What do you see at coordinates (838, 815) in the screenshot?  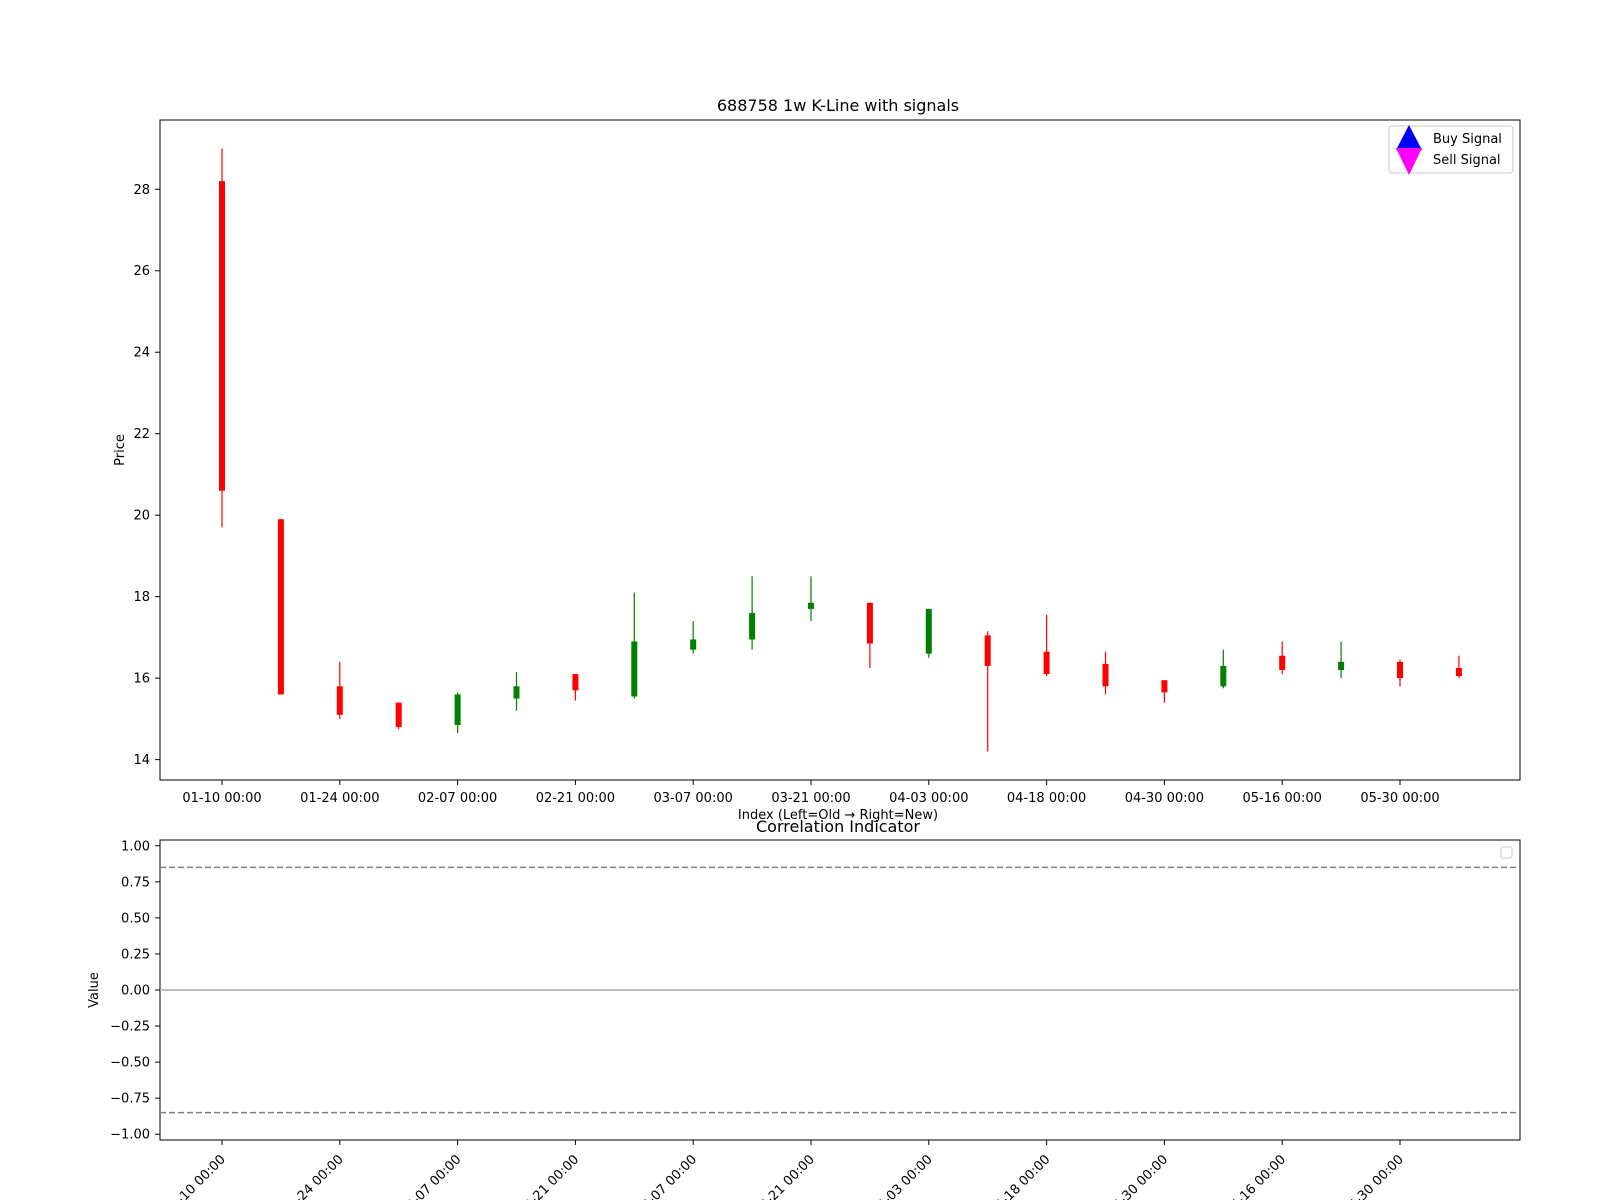 I see `kline-xlabel: Index (Left=Old → Right=New)` at bounding box center [838, 815].